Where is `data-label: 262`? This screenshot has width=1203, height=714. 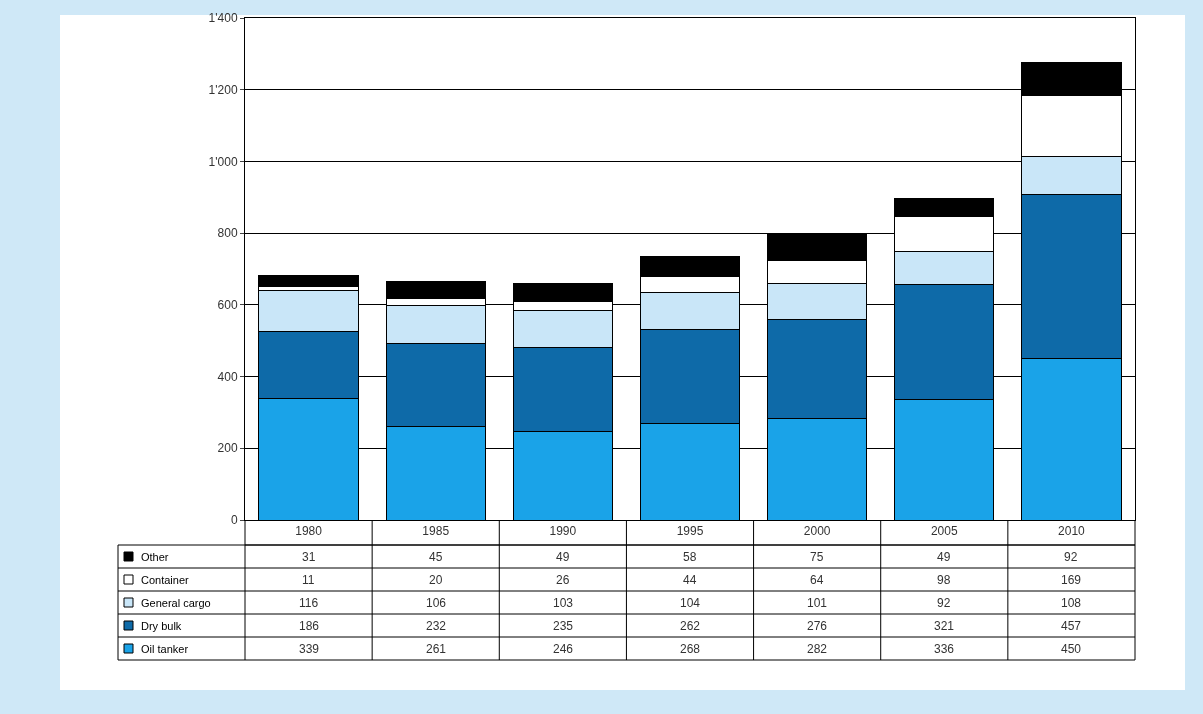 data-label: 262 is located at coordinates (690, 626).